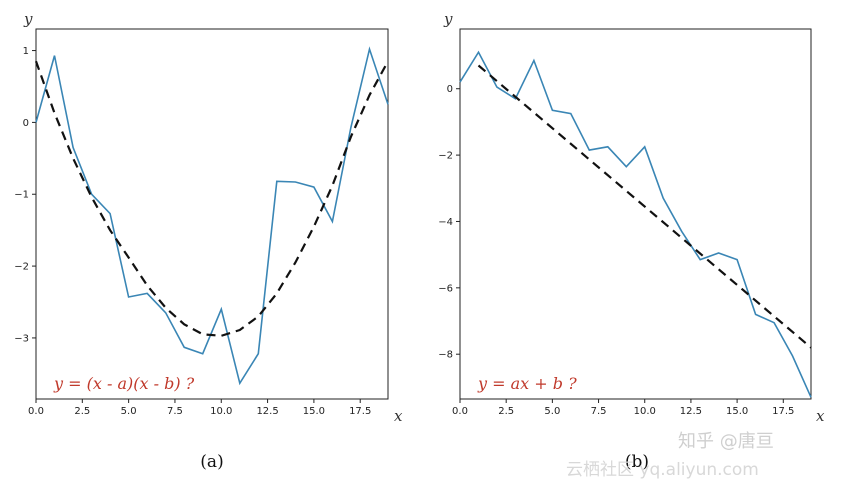  Describe the element at coordinates (26, 51) in the screenshot. I see `ytick-label-a: 1` at that location.